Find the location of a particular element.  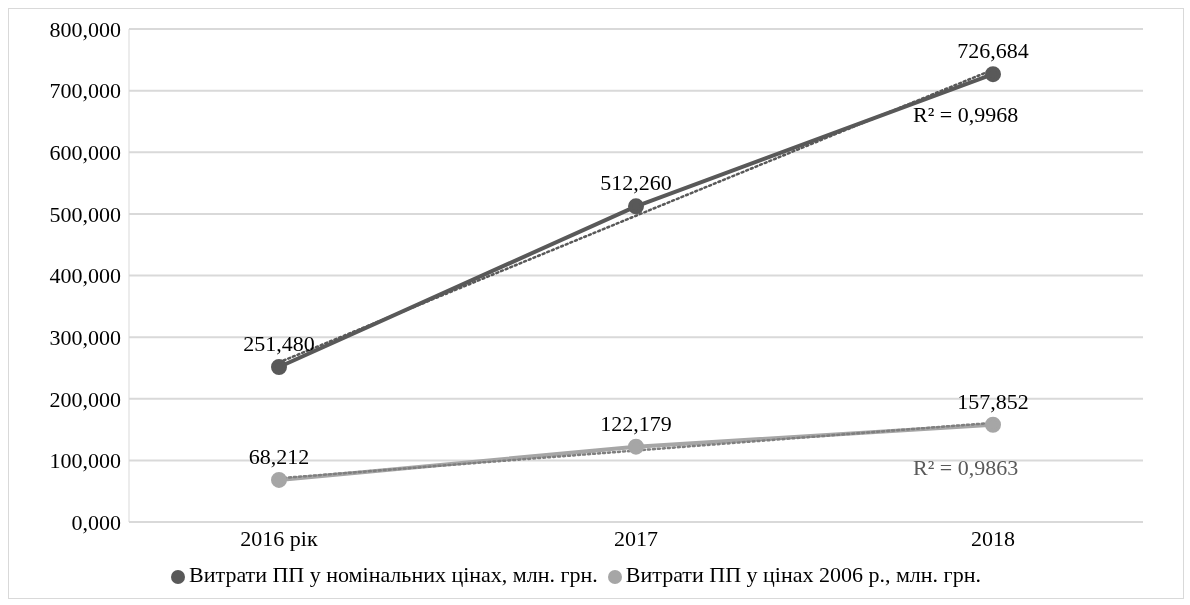

y-tick-label: 500,000 is located at coordinates (85, 214).